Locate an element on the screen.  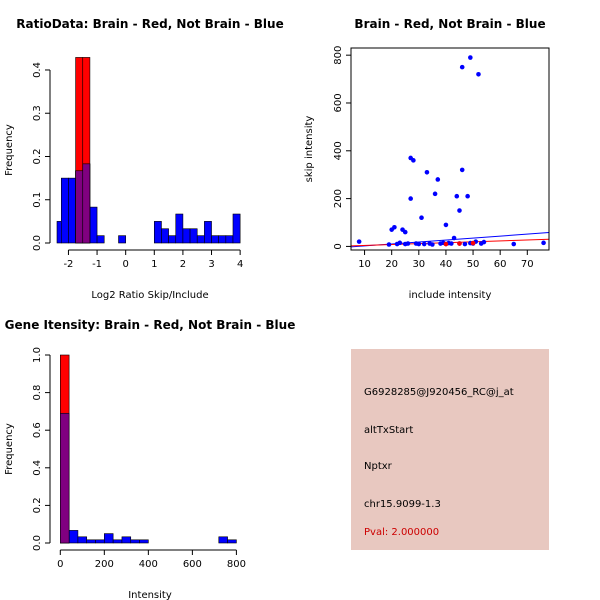
ratio-x-tick-label: 3 is located at coordinates (211, 264).